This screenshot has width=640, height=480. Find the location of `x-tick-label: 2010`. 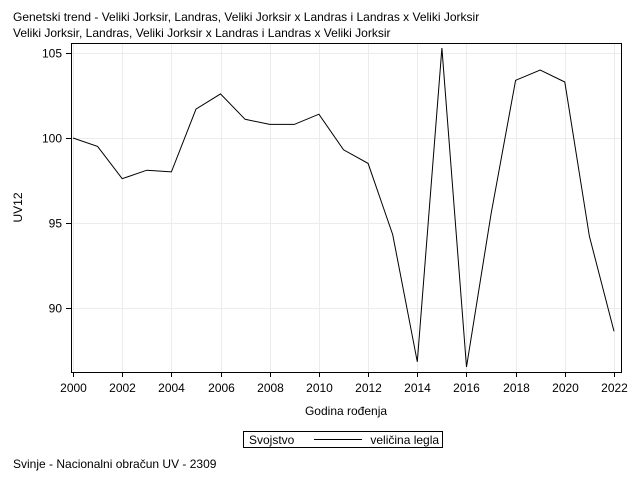

x-tick-label: 2010 is located at coordinates (319, 388).